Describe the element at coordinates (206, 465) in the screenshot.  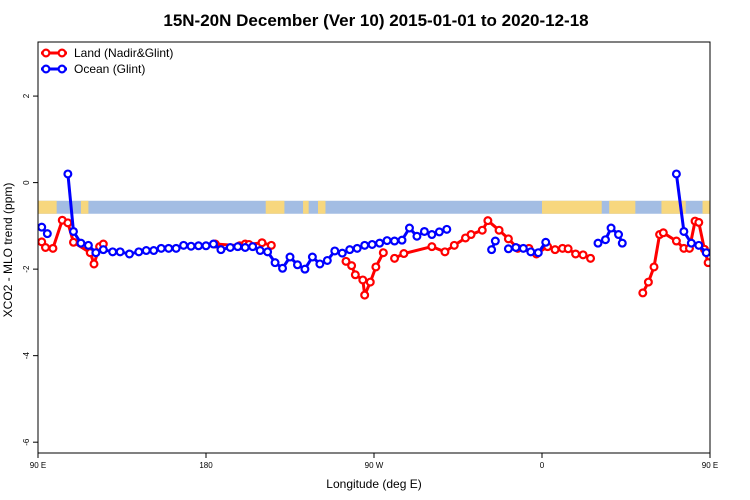
I see `x-tick-label: 180` at that location.